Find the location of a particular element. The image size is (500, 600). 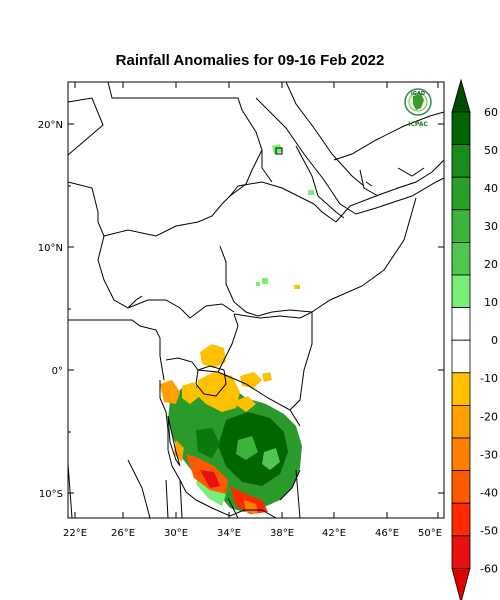

lat-label-10s: 10°S is located at coordinates (51, 494).